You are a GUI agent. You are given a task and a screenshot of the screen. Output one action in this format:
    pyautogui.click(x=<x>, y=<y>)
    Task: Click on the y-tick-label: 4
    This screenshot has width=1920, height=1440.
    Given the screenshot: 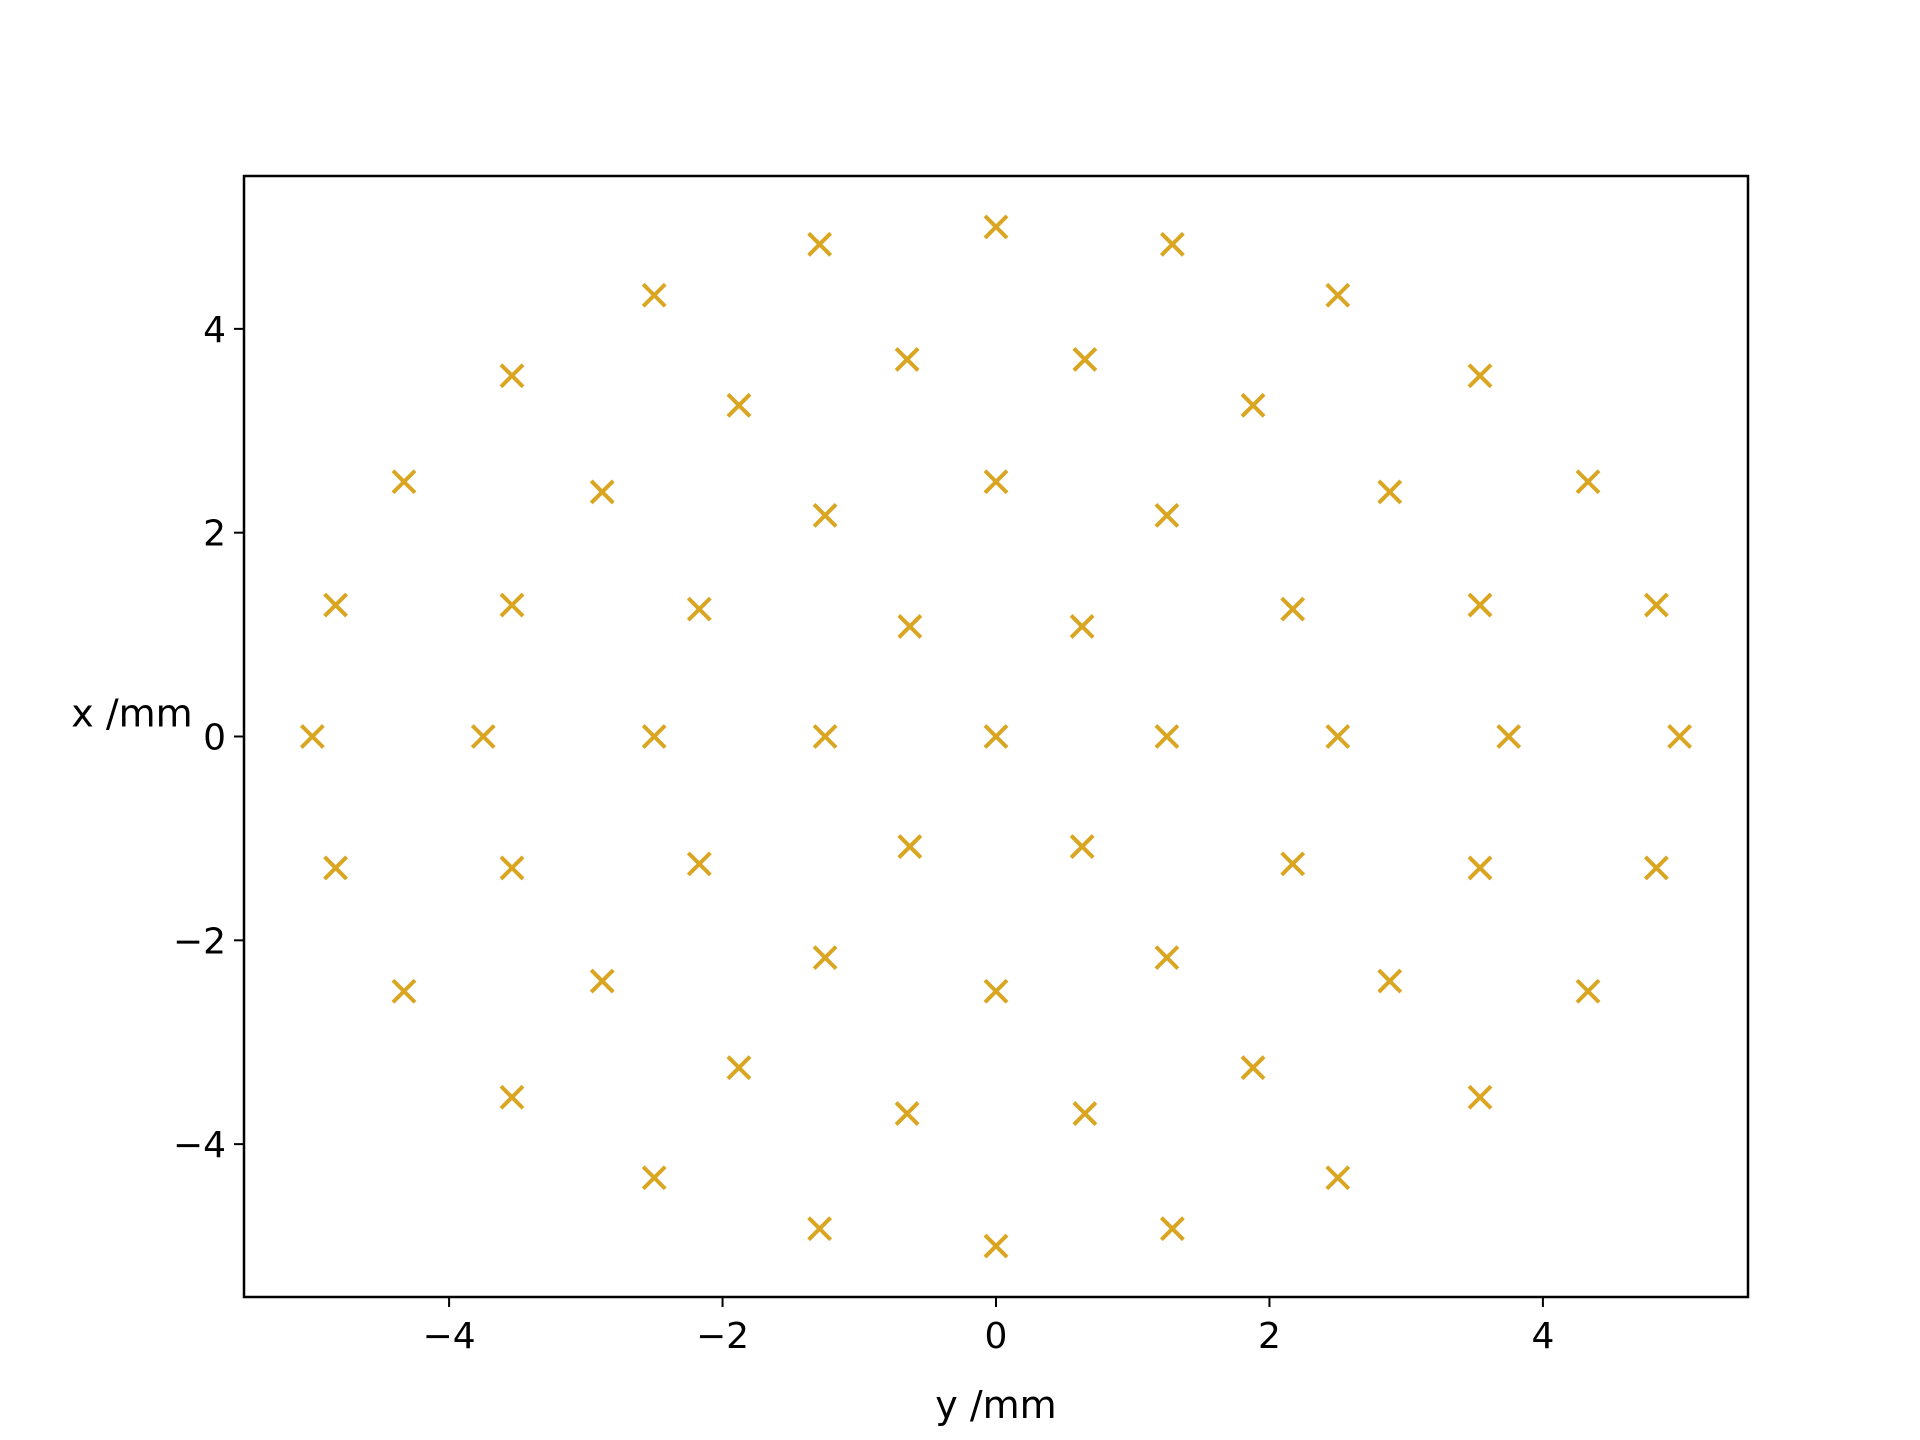 What is the action you would take?
    pyautogui.click(x=214, y=330)
    